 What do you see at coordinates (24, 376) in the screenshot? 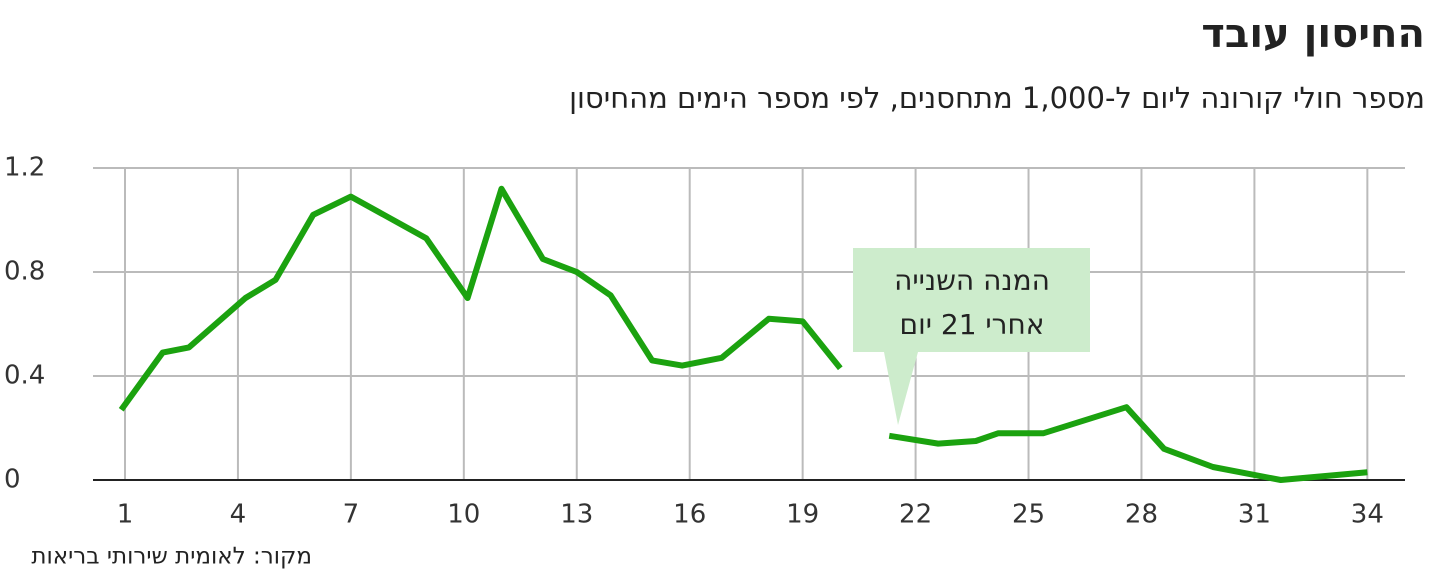
I see `y-tick-label: 0.4` at bounding box center [24, 376].